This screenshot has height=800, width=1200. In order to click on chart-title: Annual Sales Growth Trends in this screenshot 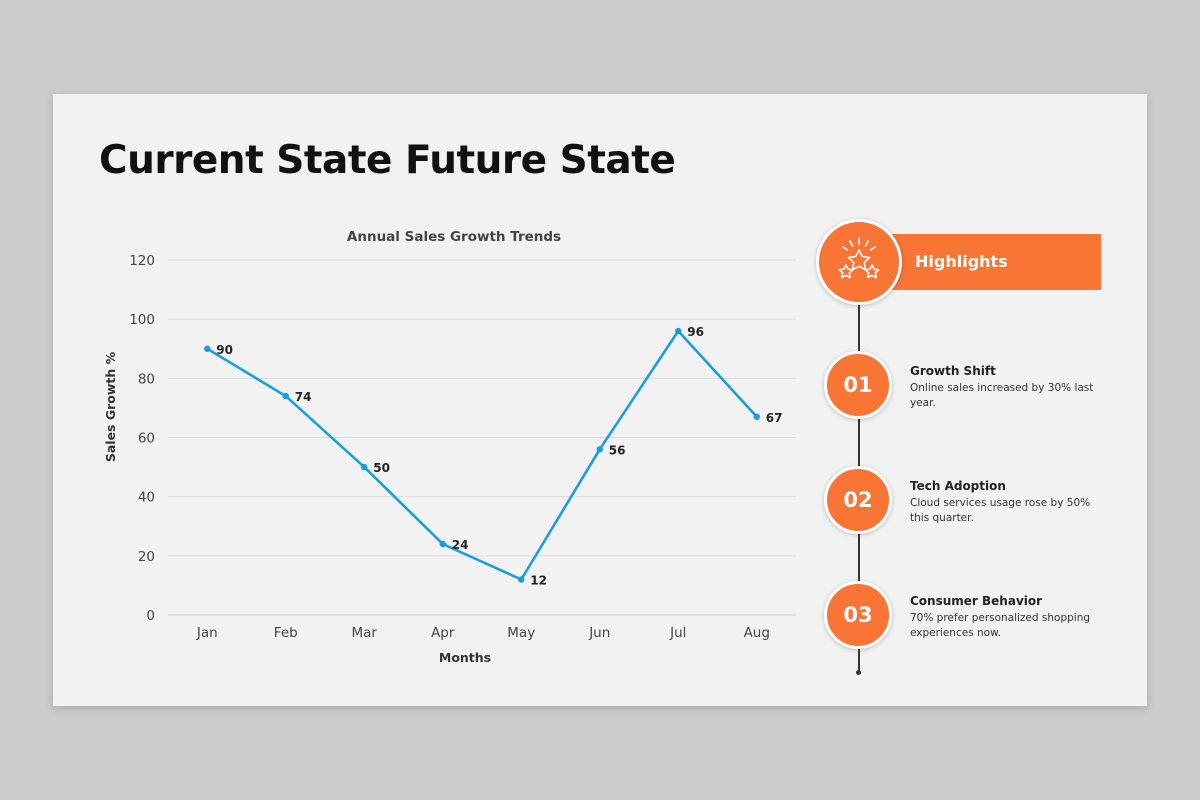, I will do `click(454, 237)`.